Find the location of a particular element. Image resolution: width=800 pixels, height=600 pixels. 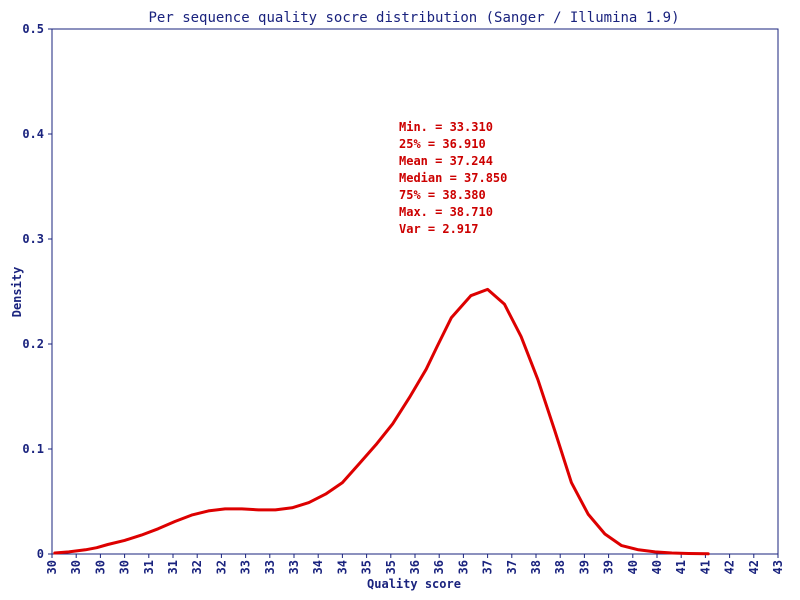

stat-line: Mean = 37.244 is located at coordinates (446, 161).